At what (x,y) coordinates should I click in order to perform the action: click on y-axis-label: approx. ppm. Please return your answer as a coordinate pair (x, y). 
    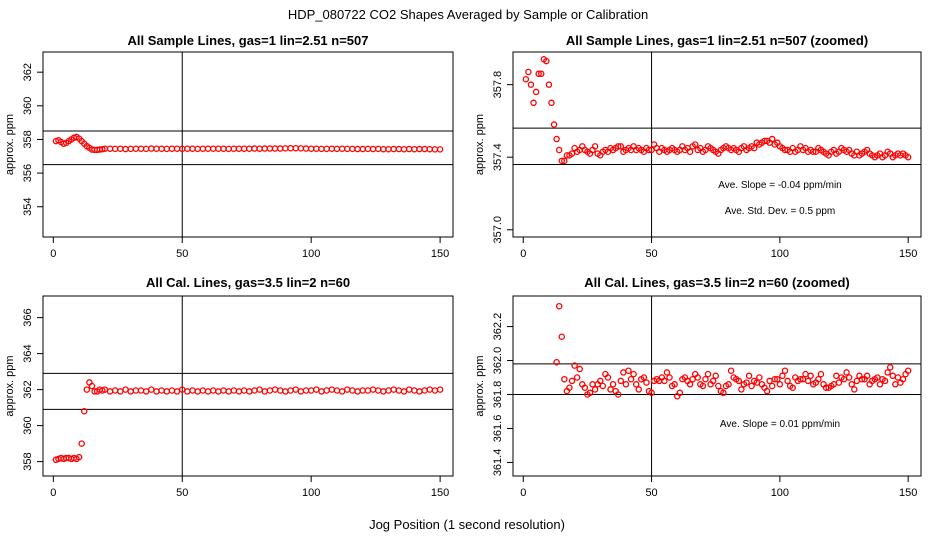
    Looking at the image, I should click on (480, 385).